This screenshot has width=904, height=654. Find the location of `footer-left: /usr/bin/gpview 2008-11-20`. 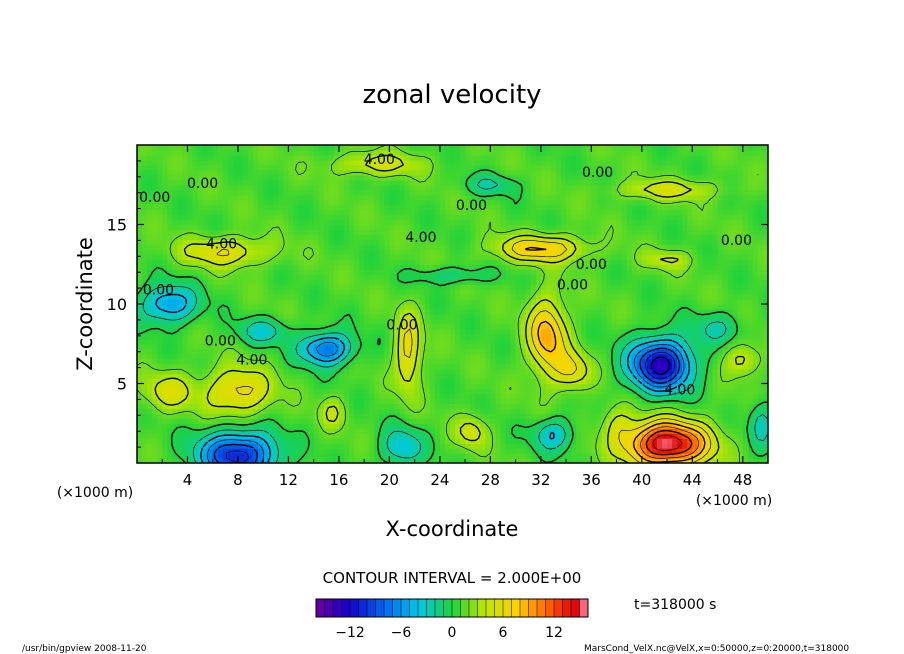

footer-left: /usr/bin/gpview 2008-11-20 is located at coordinates (84, 649).